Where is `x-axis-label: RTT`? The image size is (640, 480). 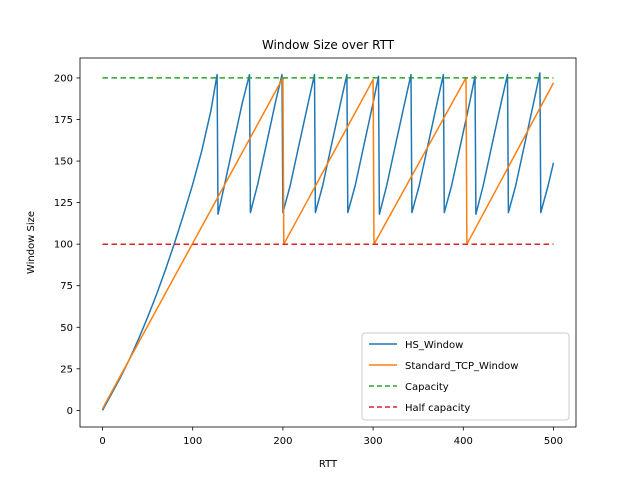
x-axis-label: RTT is located at coordinates (328, 464).